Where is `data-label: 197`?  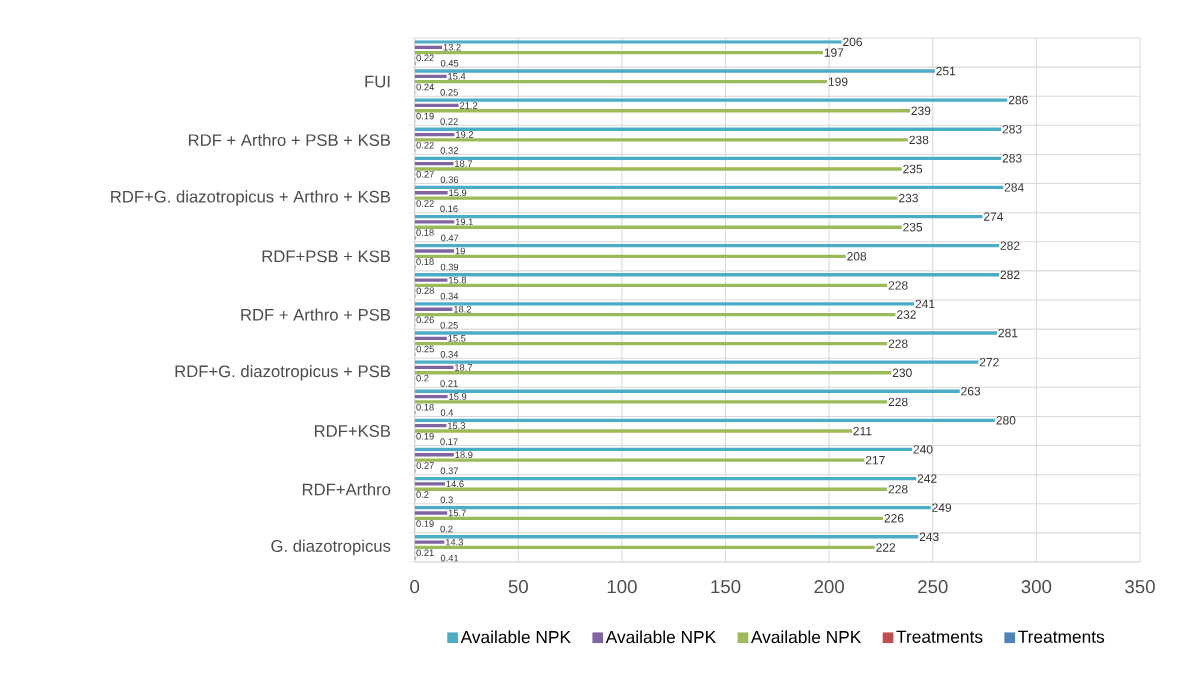 data-label: 197 is located at coordinates (834, 52).